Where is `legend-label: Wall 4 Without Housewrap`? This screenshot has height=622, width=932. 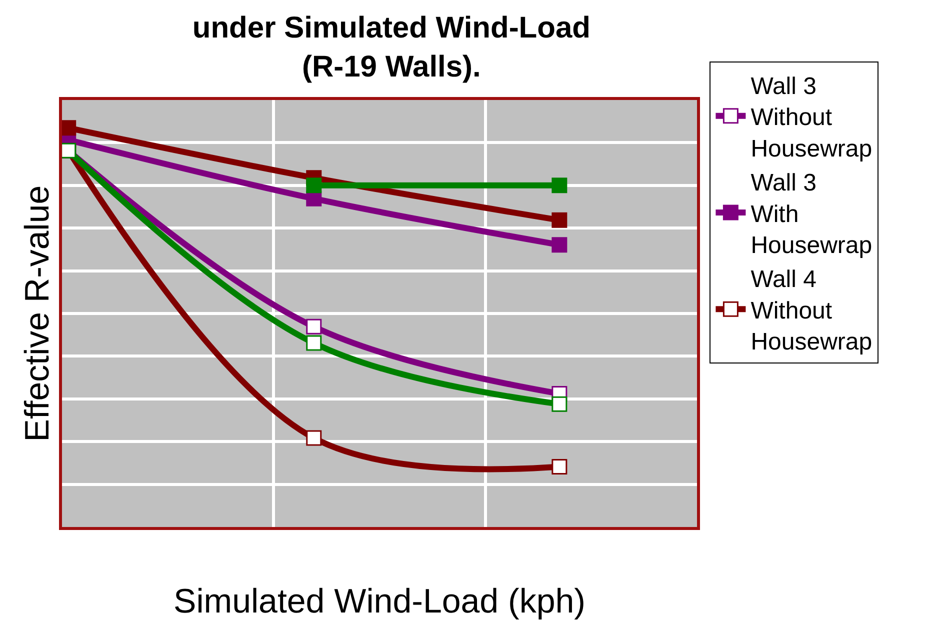
legend-label: Wall 4 Without Housewrap is located at coordinates (811, 311).